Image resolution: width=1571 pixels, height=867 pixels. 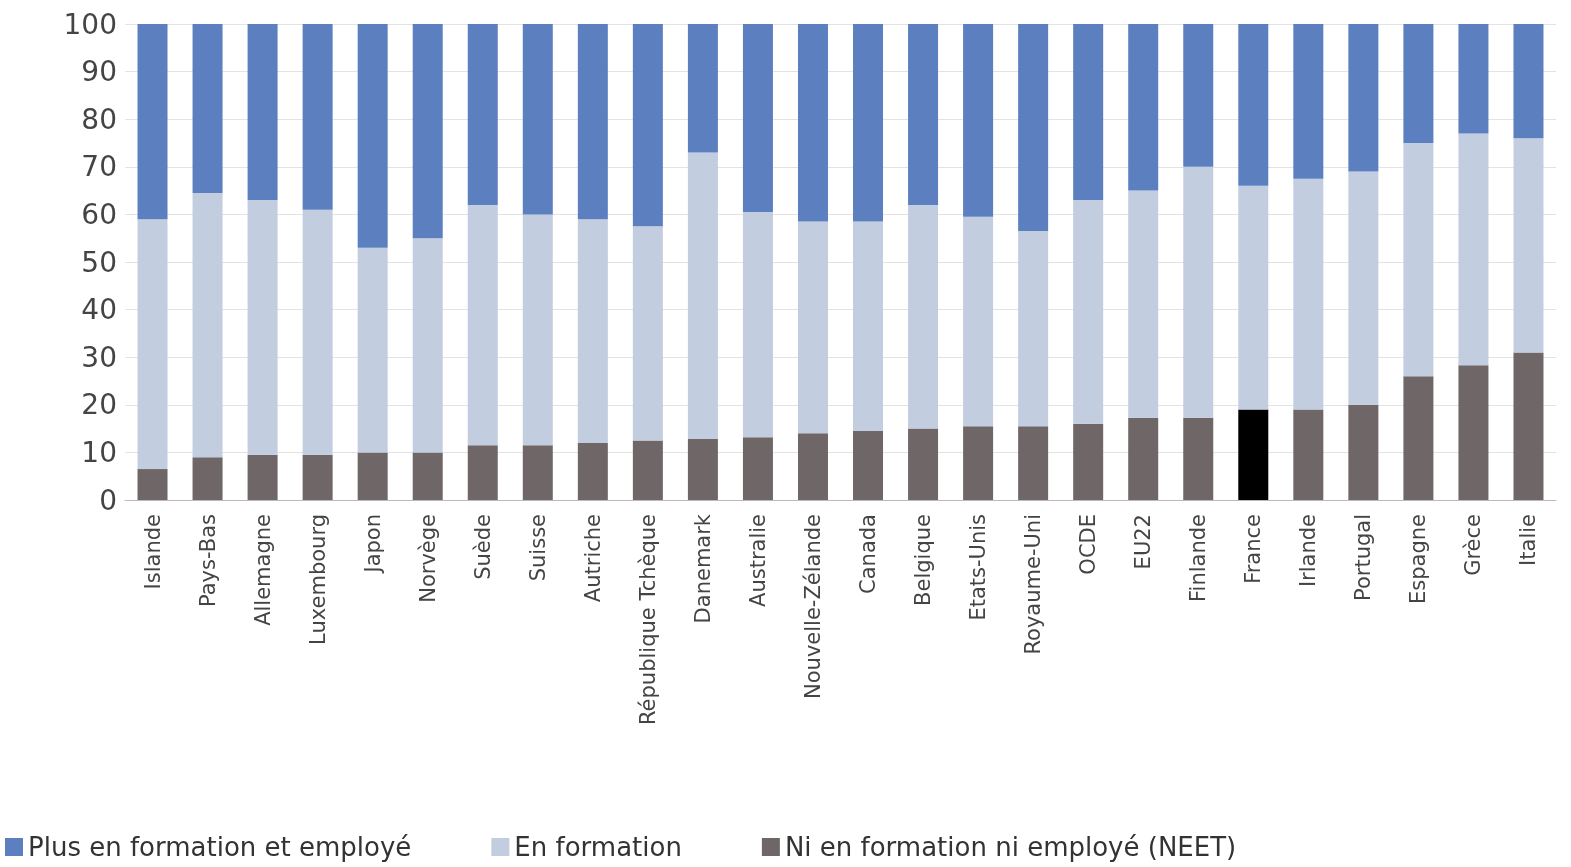 What do you see at coordinates (262, 570) in the screenshot?
I see `x-tick-label: Allemagne` at bounding box center [262, 570].